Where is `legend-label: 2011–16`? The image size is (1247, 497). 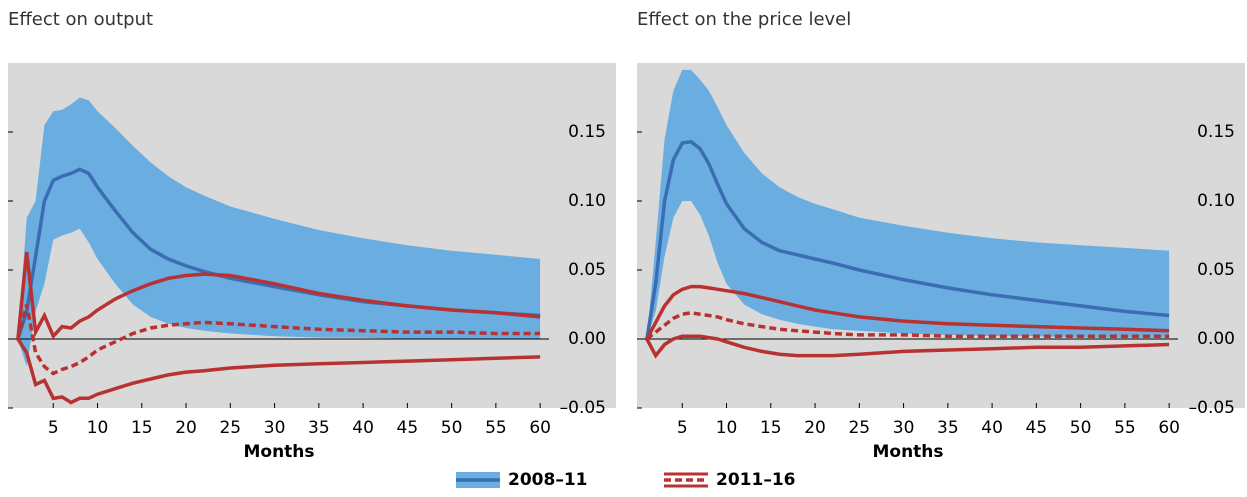 legend-label: 2011–16 is located at coordinates (755, 480).